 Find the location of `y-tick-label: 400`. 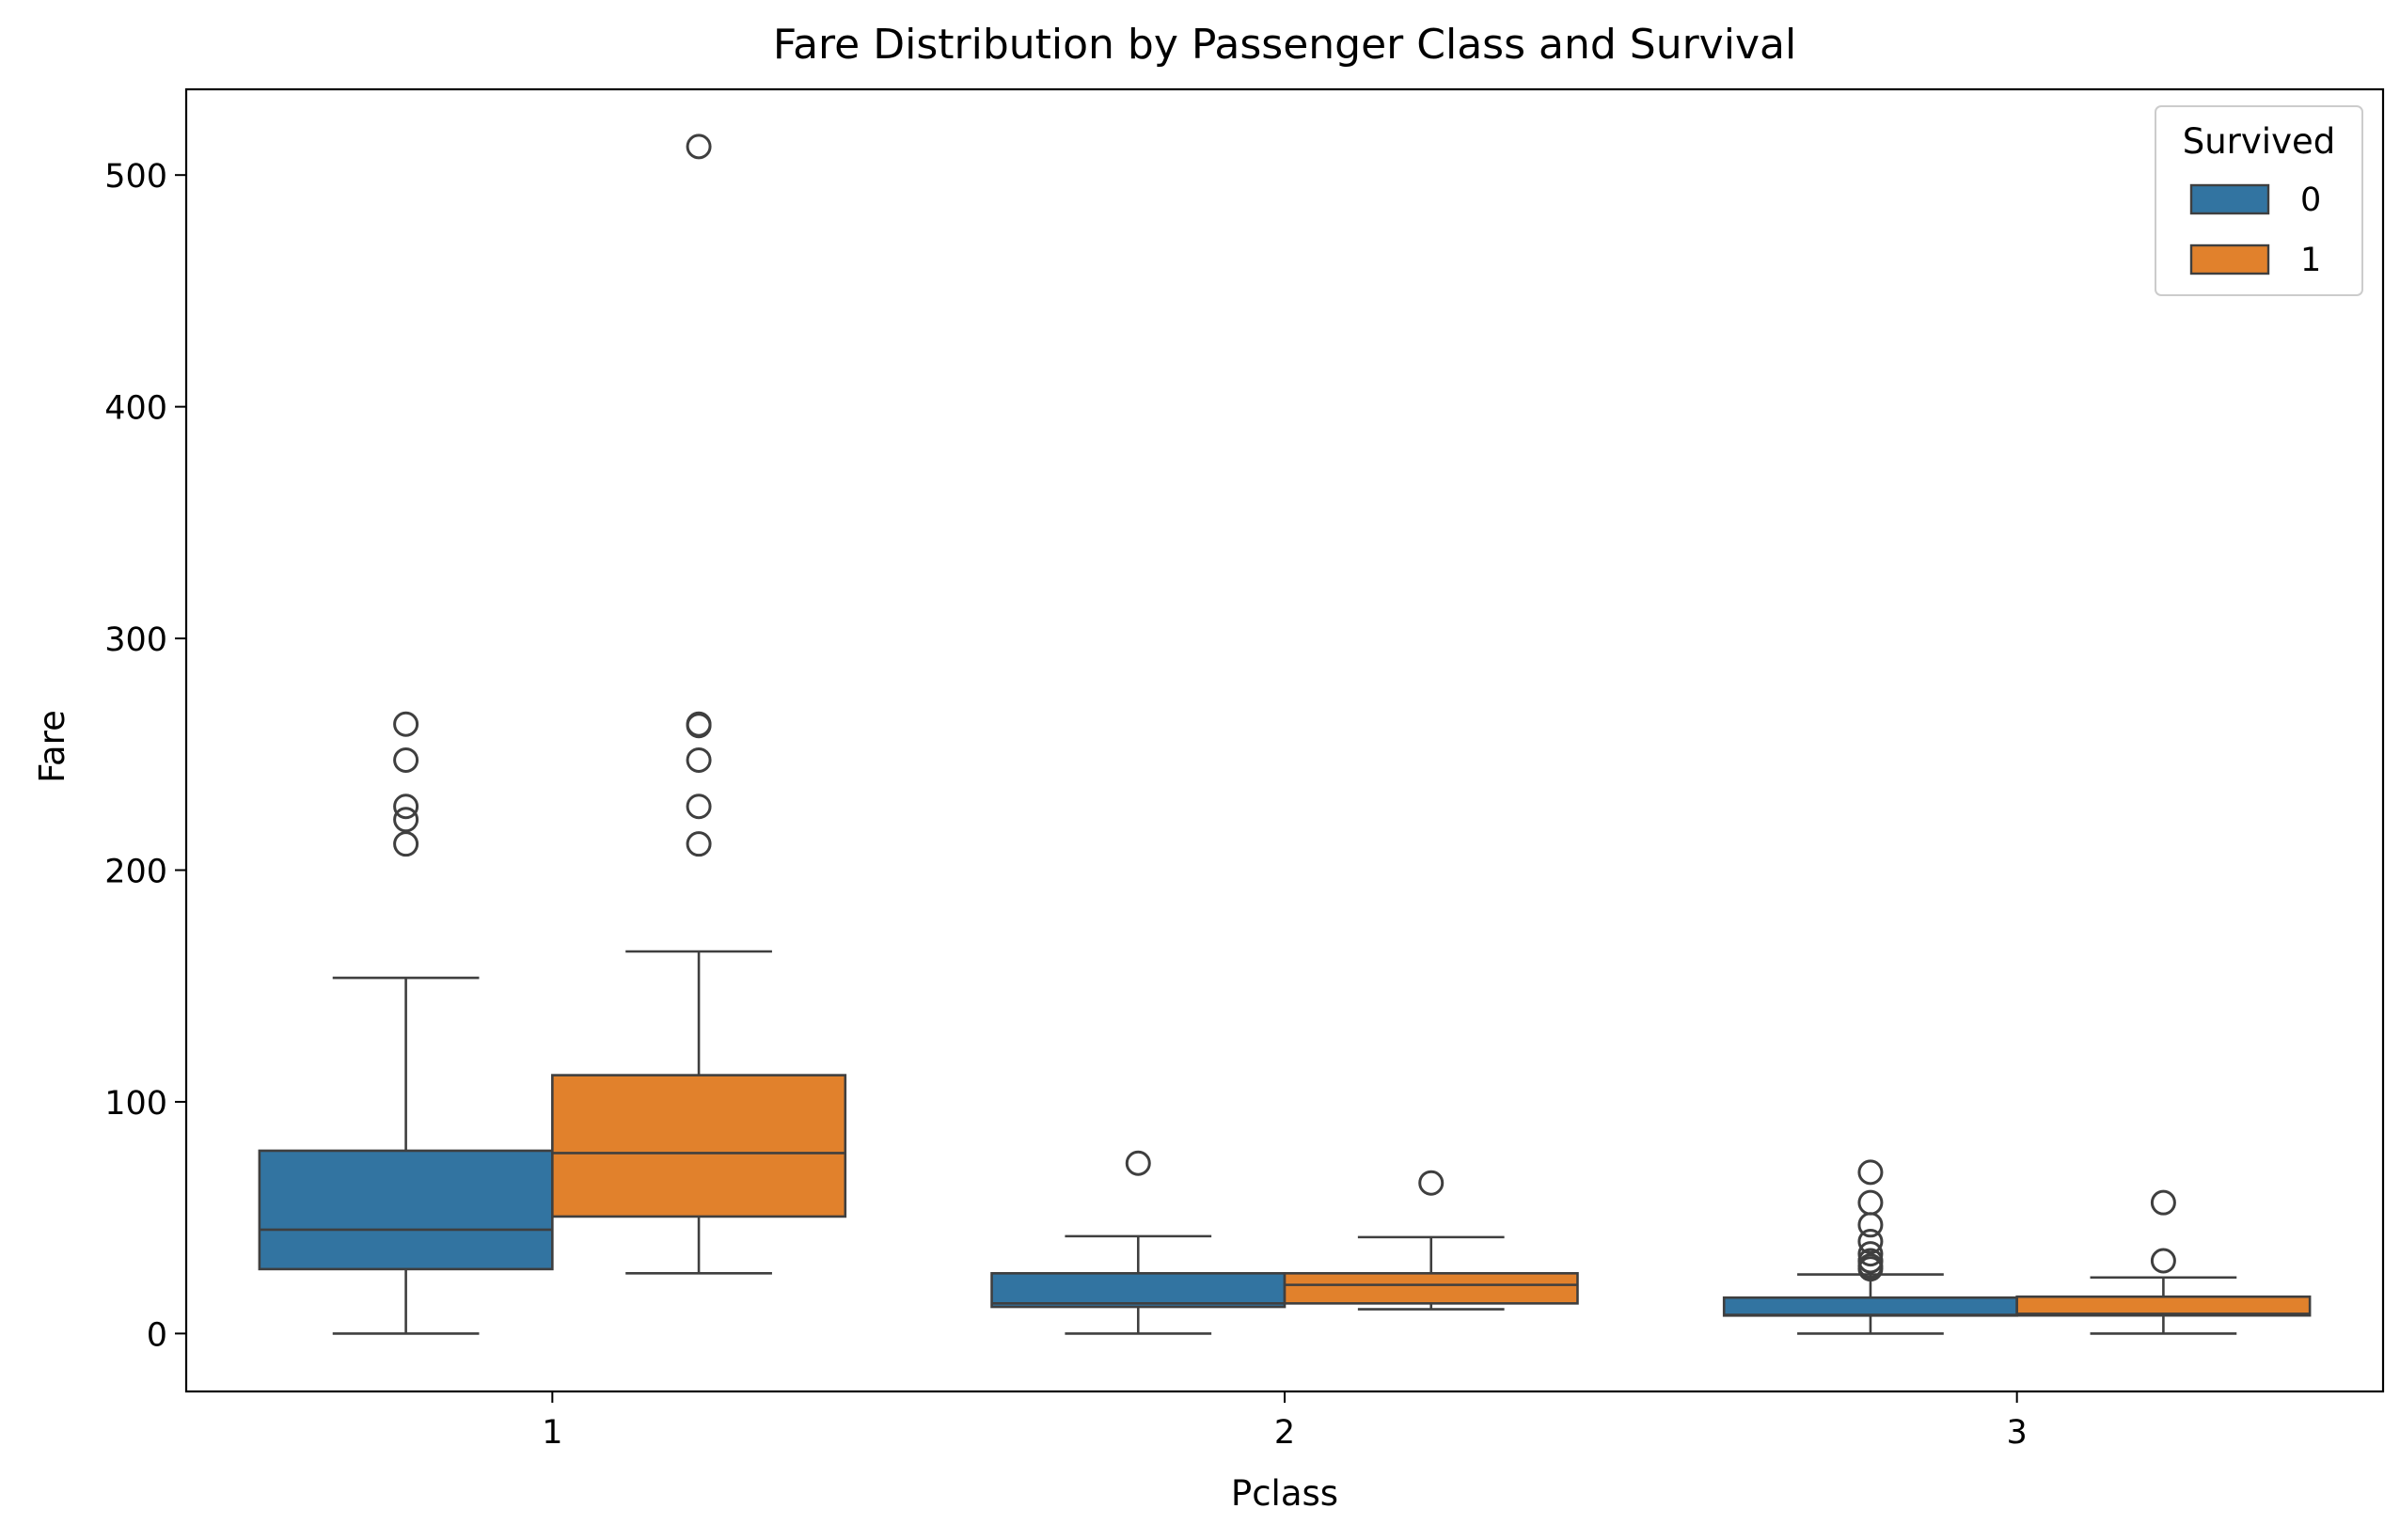

y-tick-label: 400 is located at coordinates (135, 409).